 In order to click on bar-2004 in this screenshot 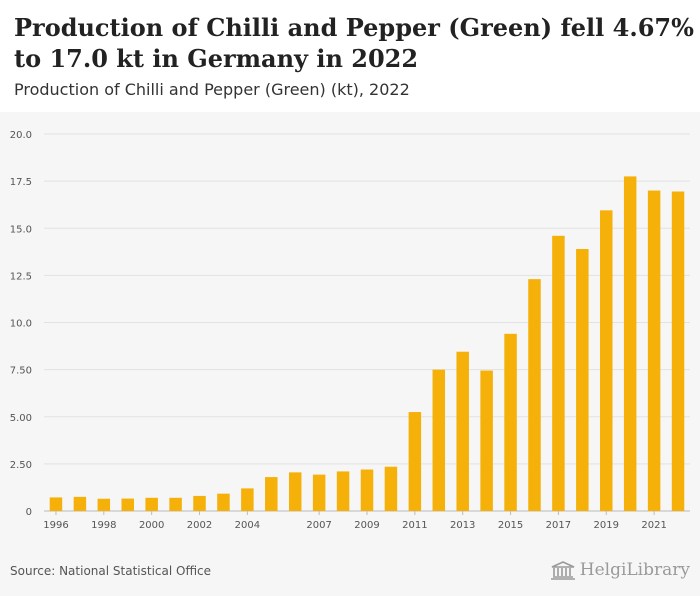, I will do `click(247, 499)`.